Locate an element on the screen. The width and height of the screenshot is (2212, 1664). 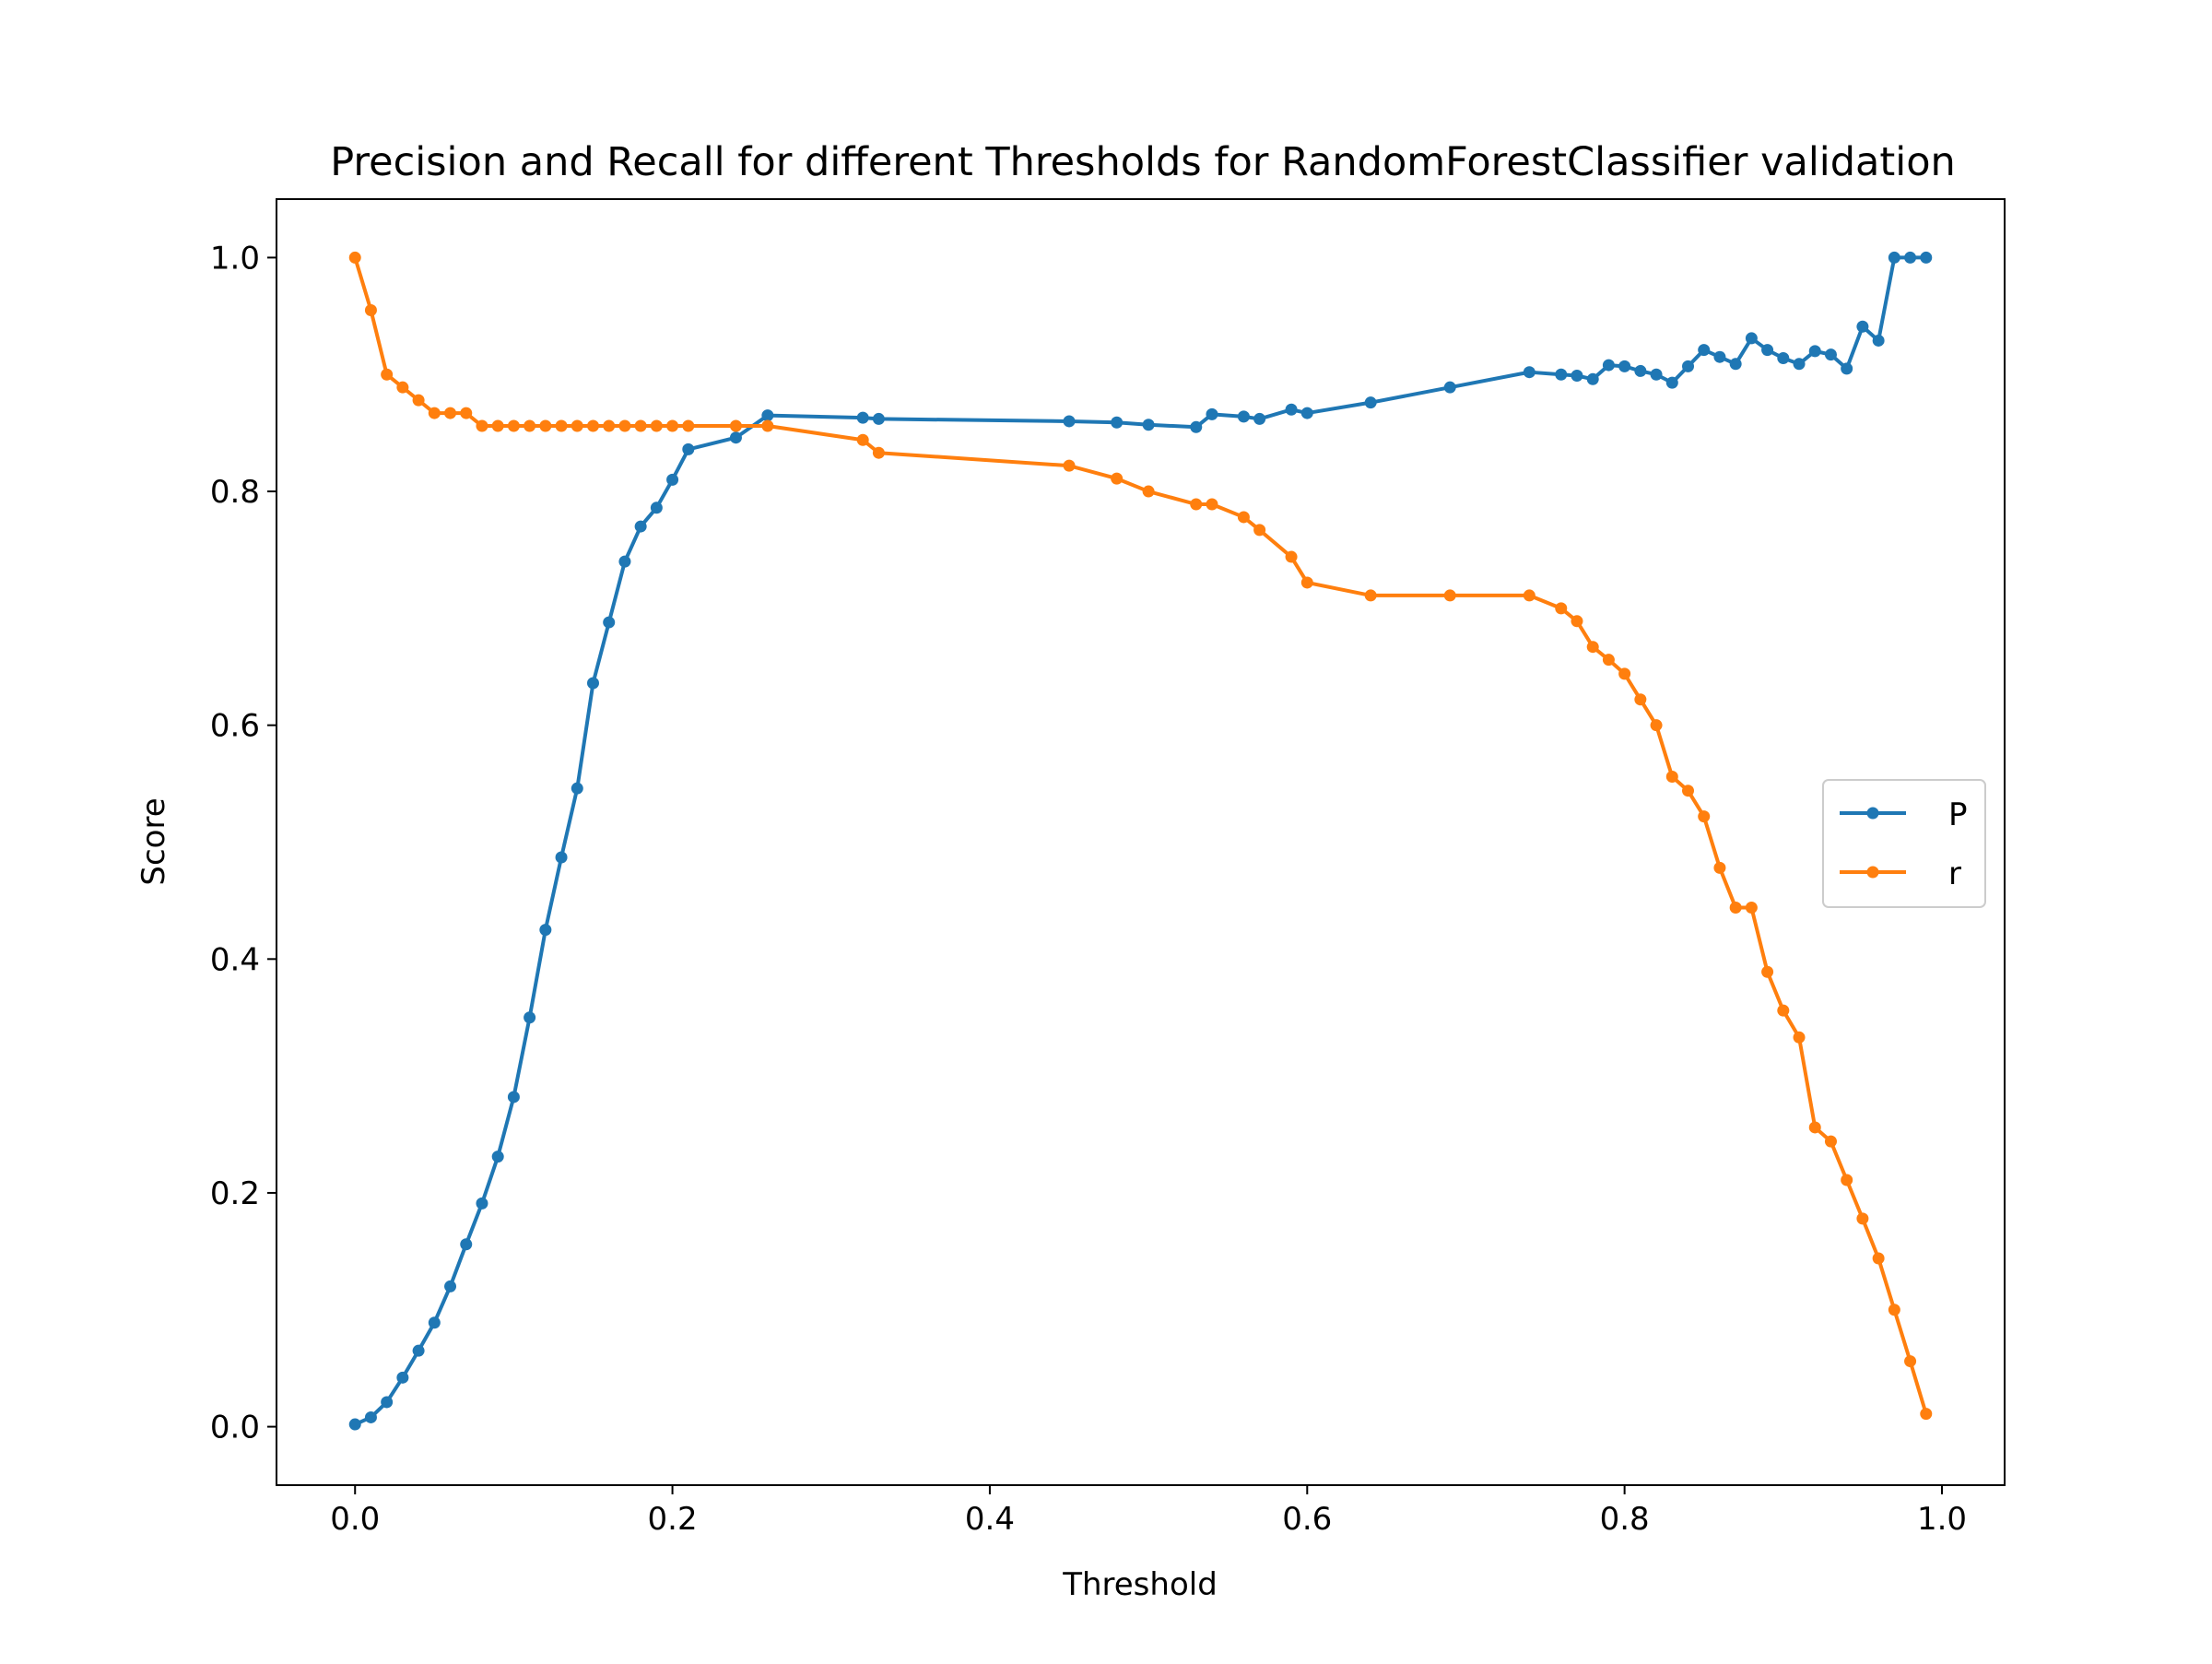
x-tick-label: 0.6 is located at coordinates (1307, 1519).